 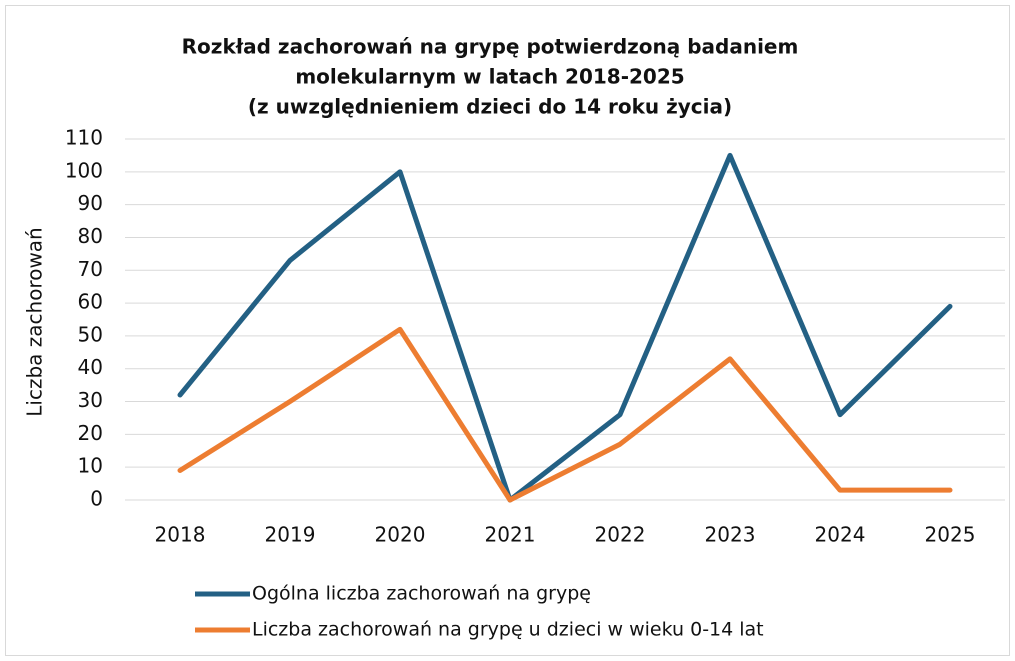 I want to click on x-tick-label: 2025, so click(x=950, y=535).